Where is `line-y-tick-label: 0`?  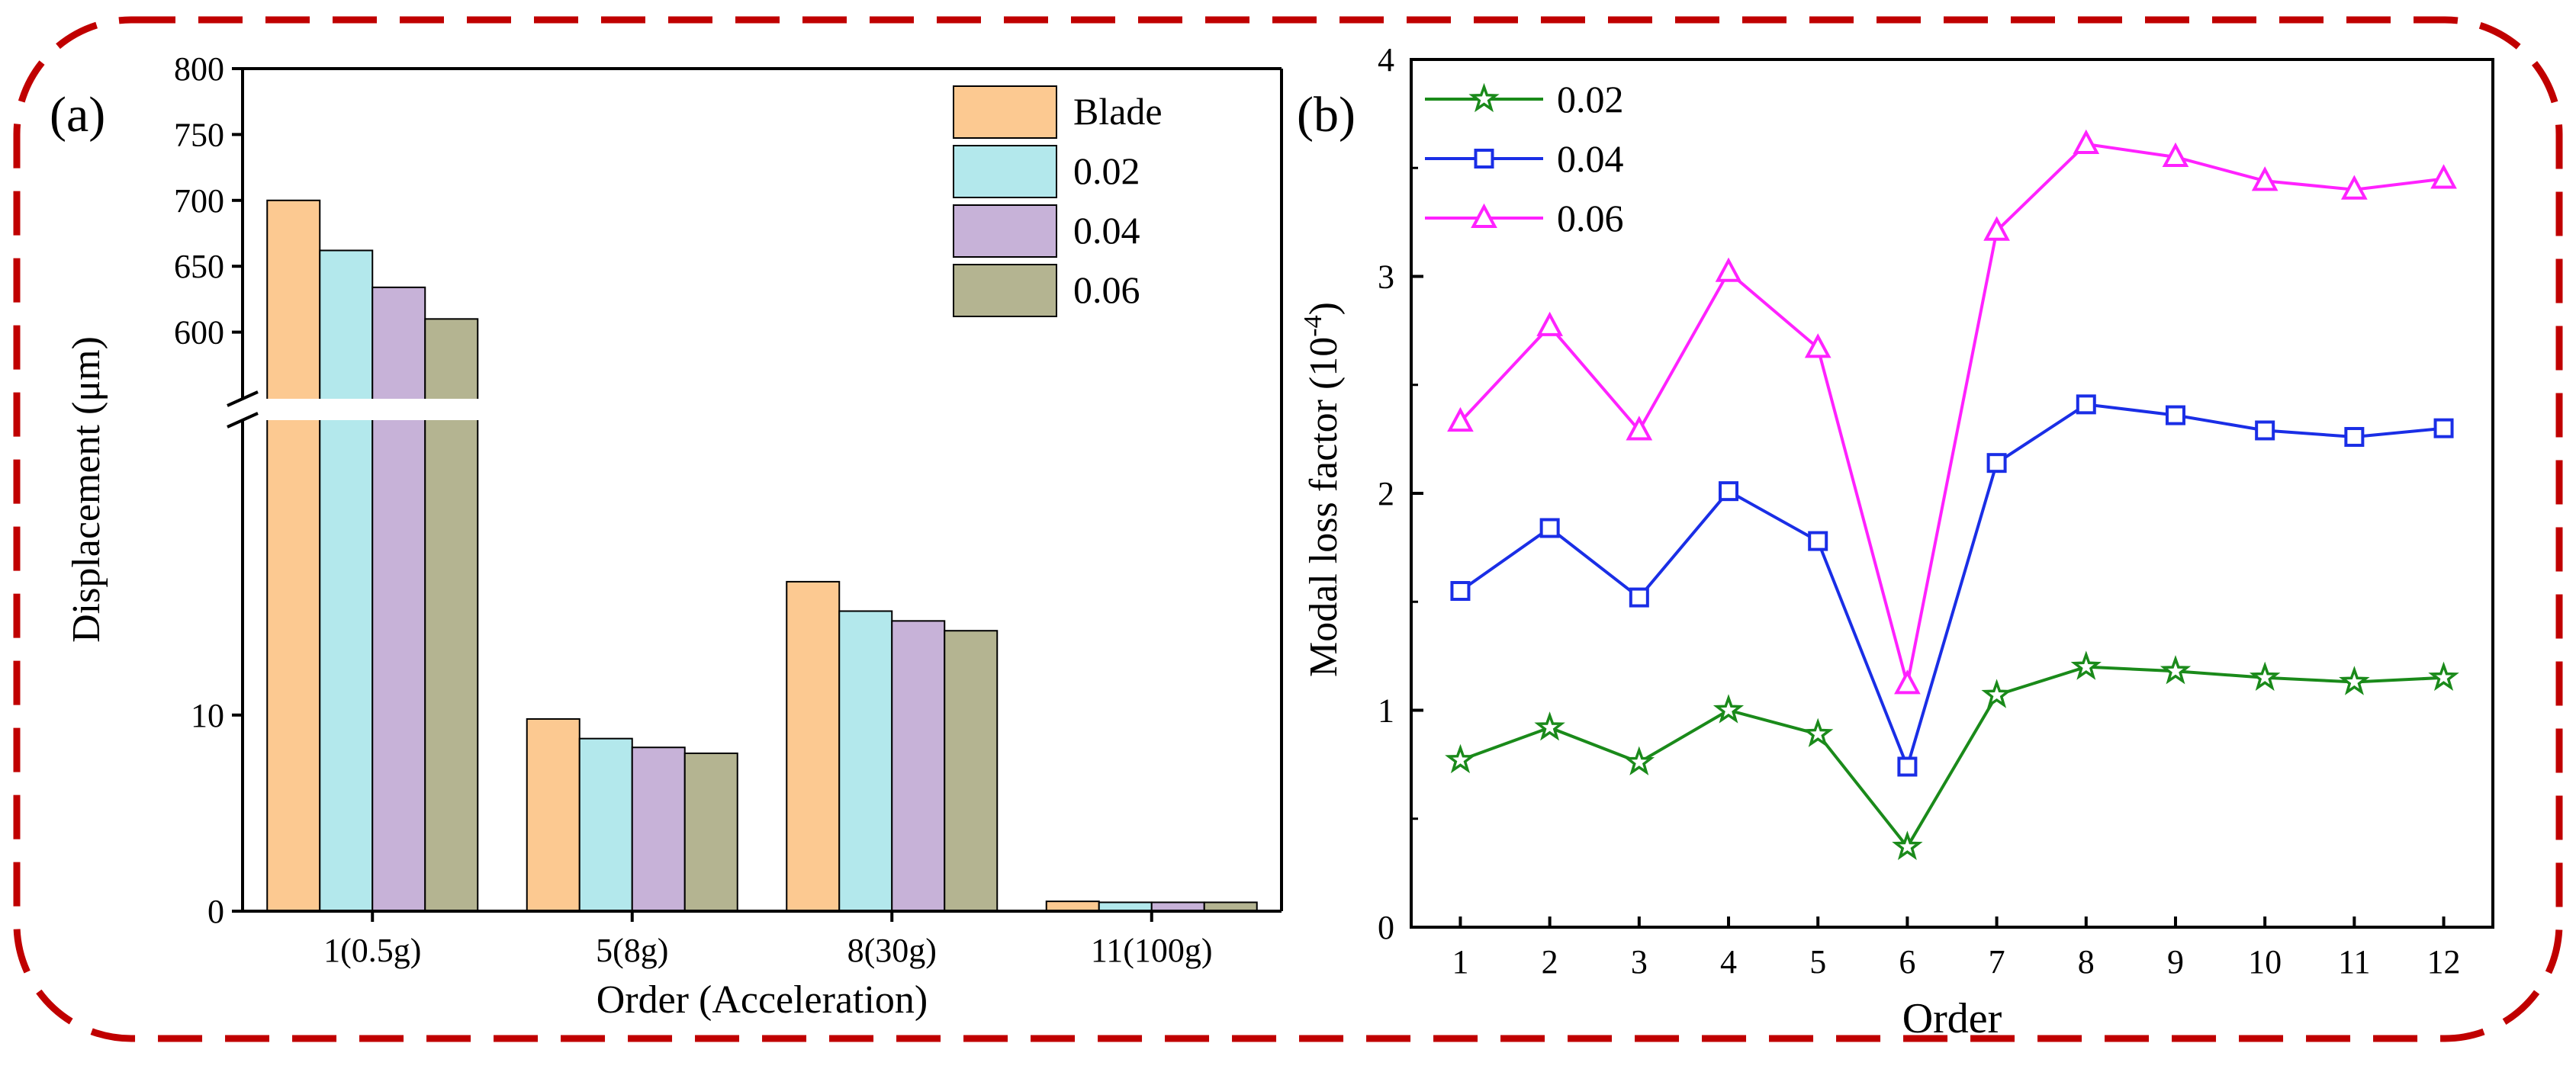 line-y-tick-label: 0 is located at coordinates (1386, 927).